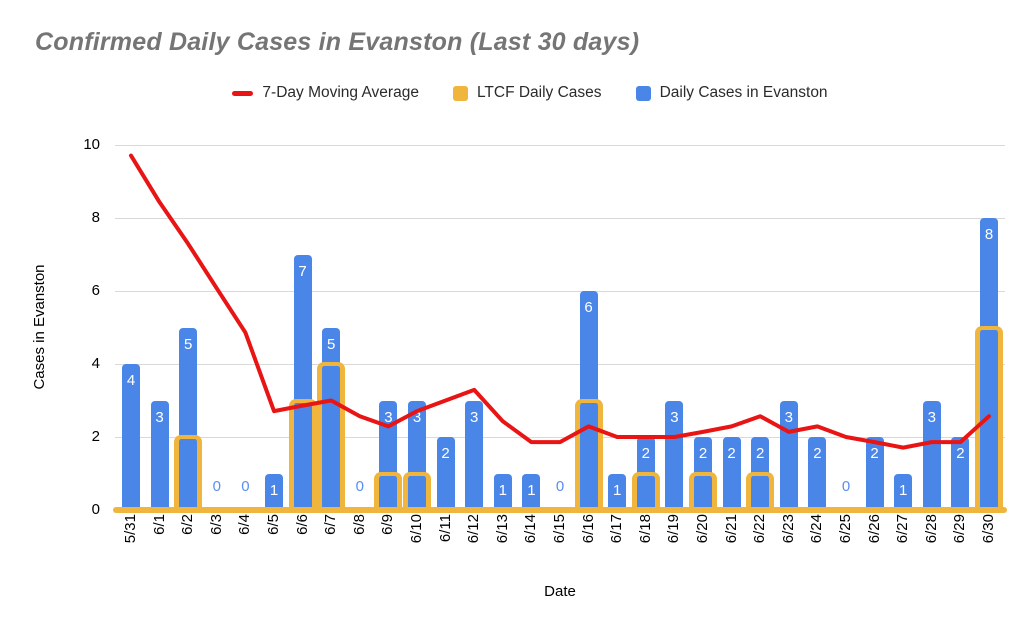  What do you see at coordinates (560, 510) in the screenshot?
I see `ltcf-baseline-stripe` at bounding box center [560, 510].